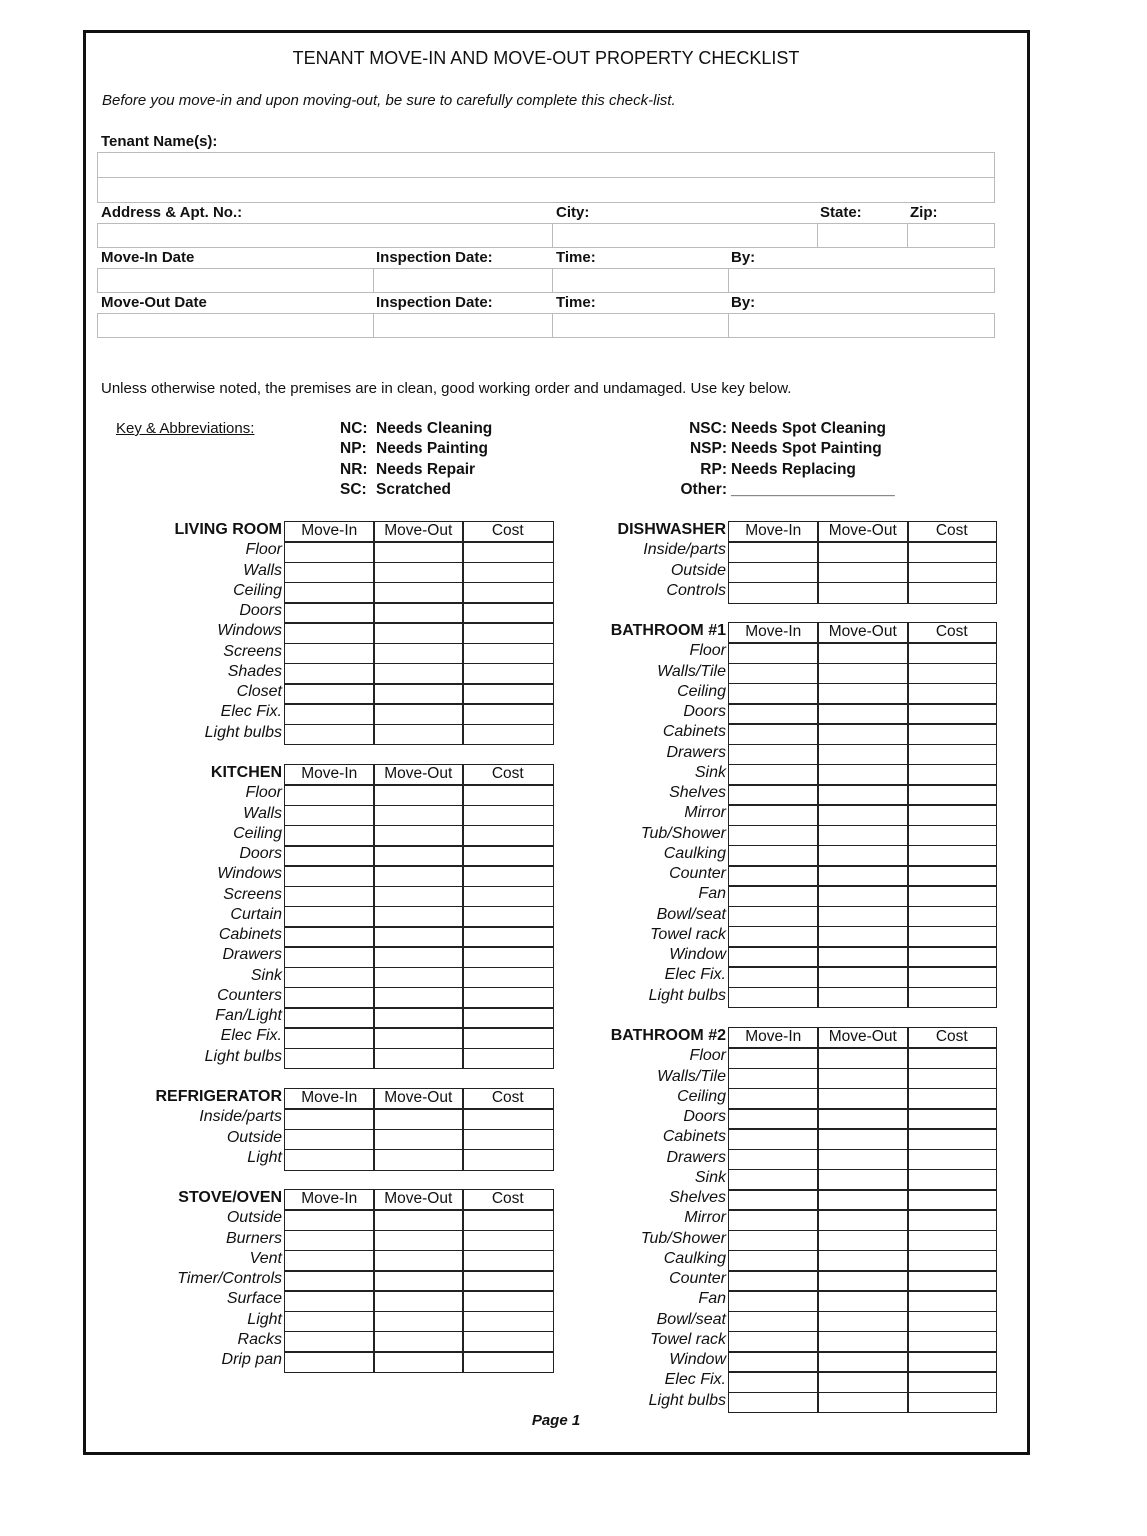  Describe the element at coordinates (861, 325) in the screenshot. I see `move-out-by-field` at that location.